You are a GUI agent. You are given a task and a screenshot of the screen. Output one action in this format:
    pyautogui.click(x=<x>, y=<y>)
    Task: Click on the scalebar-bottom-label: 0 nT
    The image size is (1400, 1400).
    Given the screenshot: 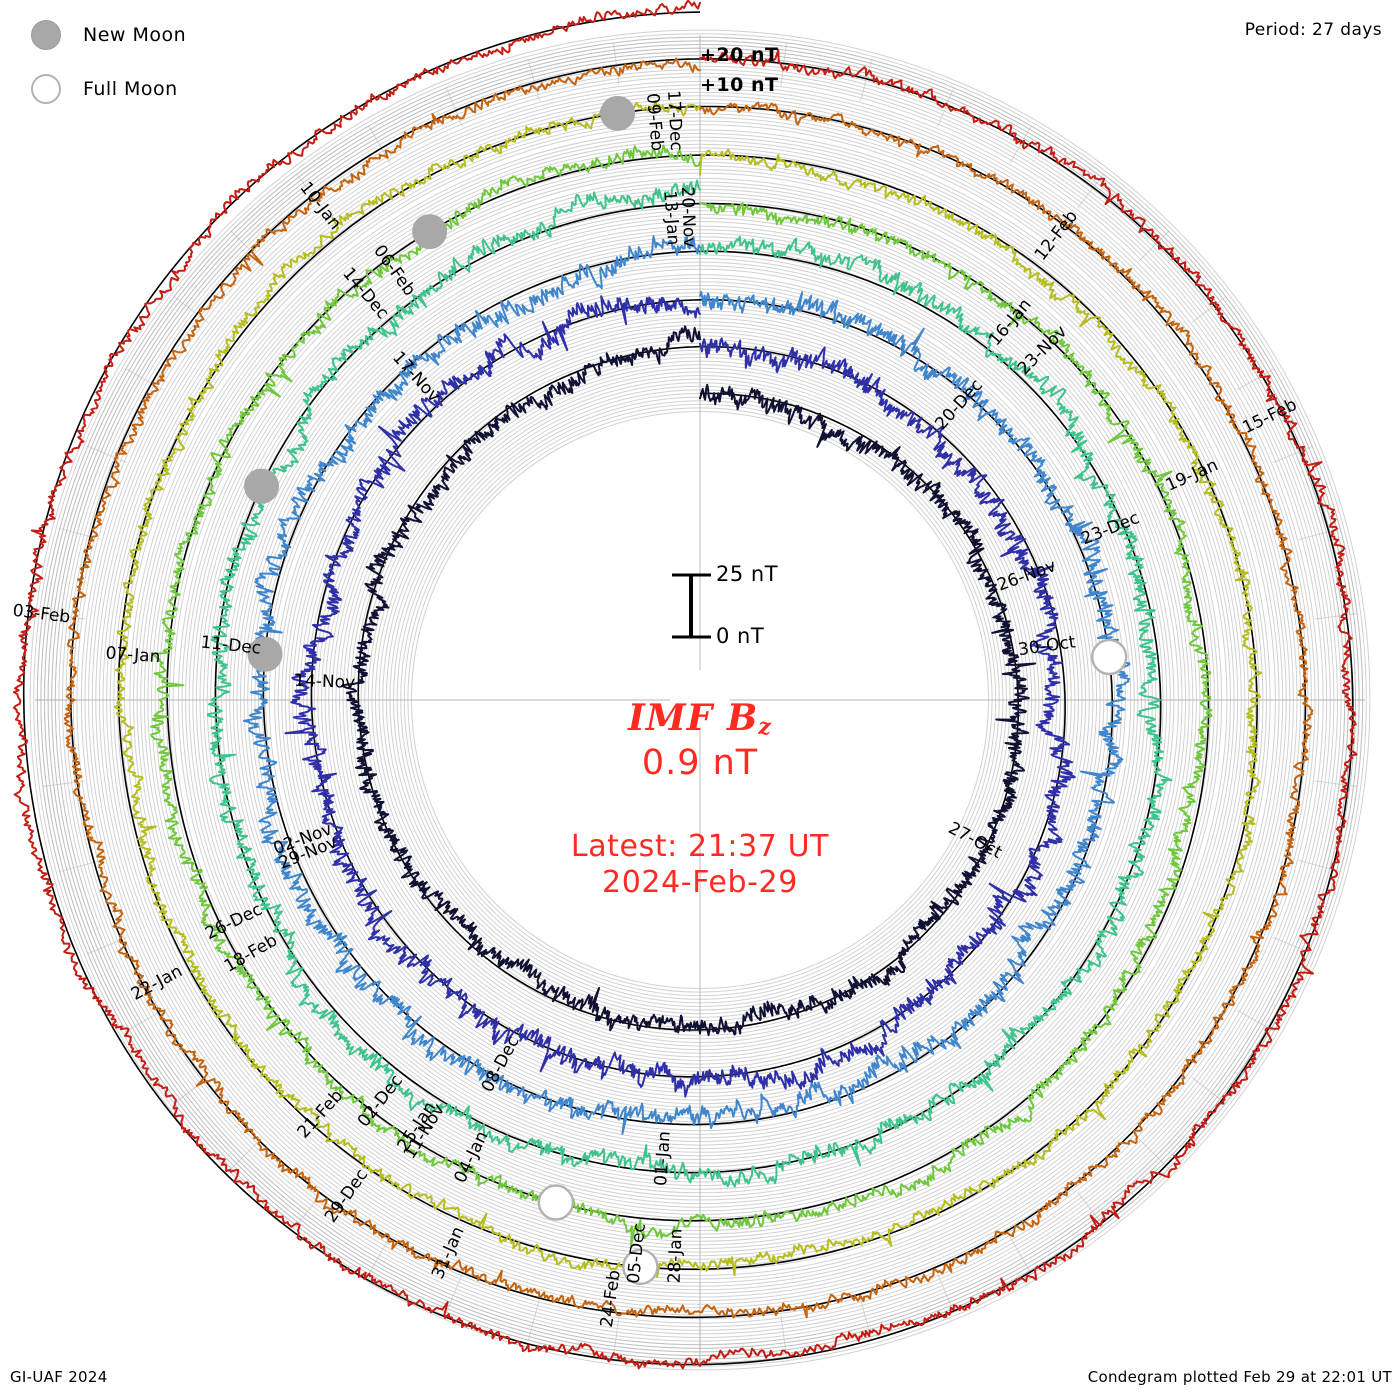 What is the action you would take?
    pyautogui.click(x=740, y=636)
    